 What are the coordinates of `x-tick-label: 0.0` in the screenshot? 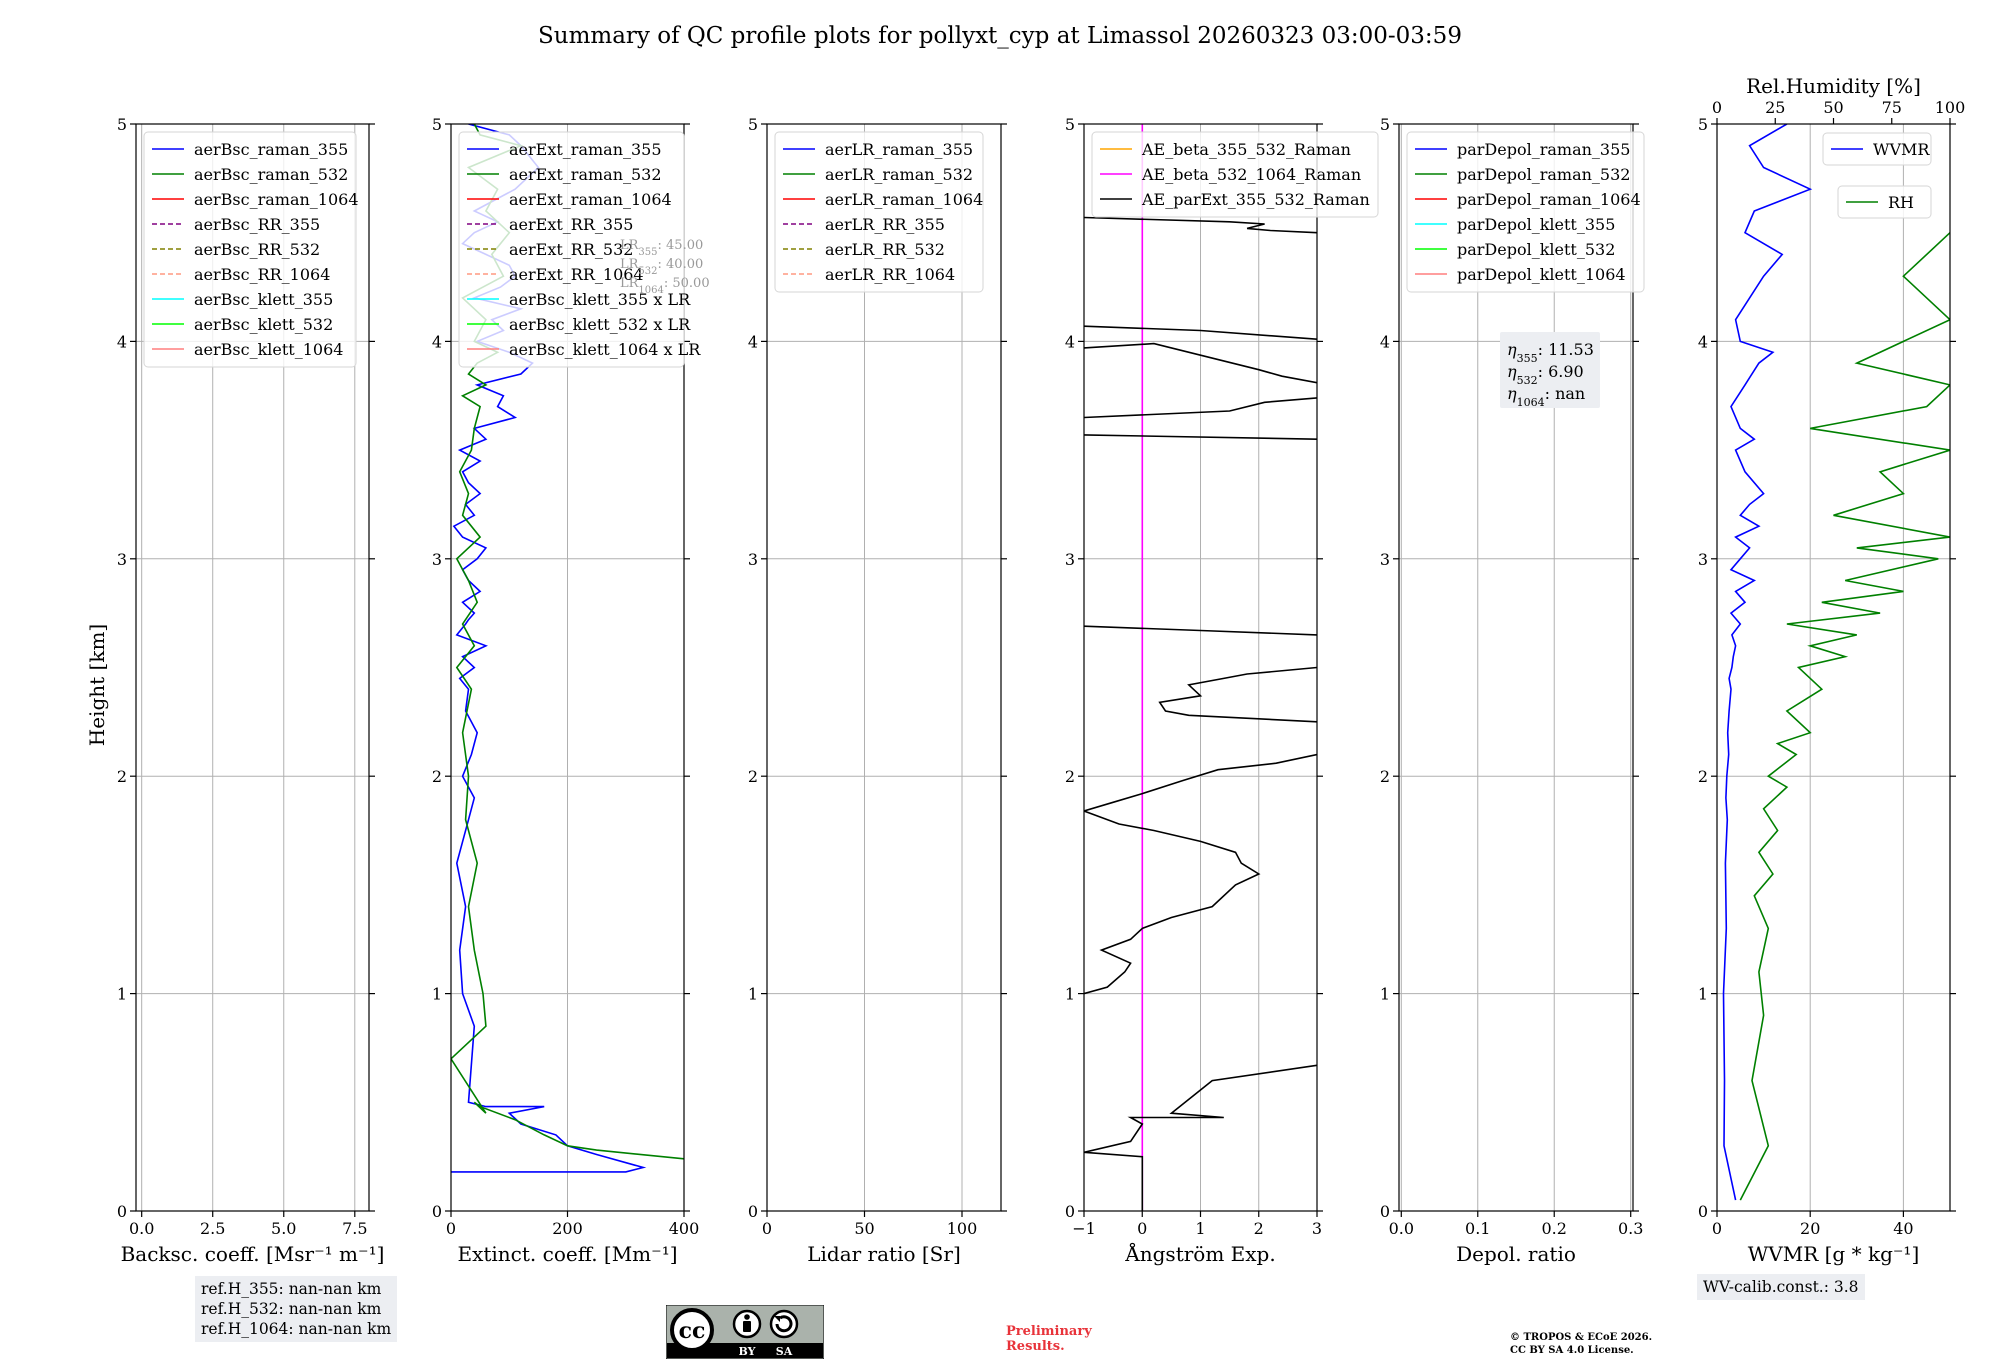 It's located at (141, 1228).